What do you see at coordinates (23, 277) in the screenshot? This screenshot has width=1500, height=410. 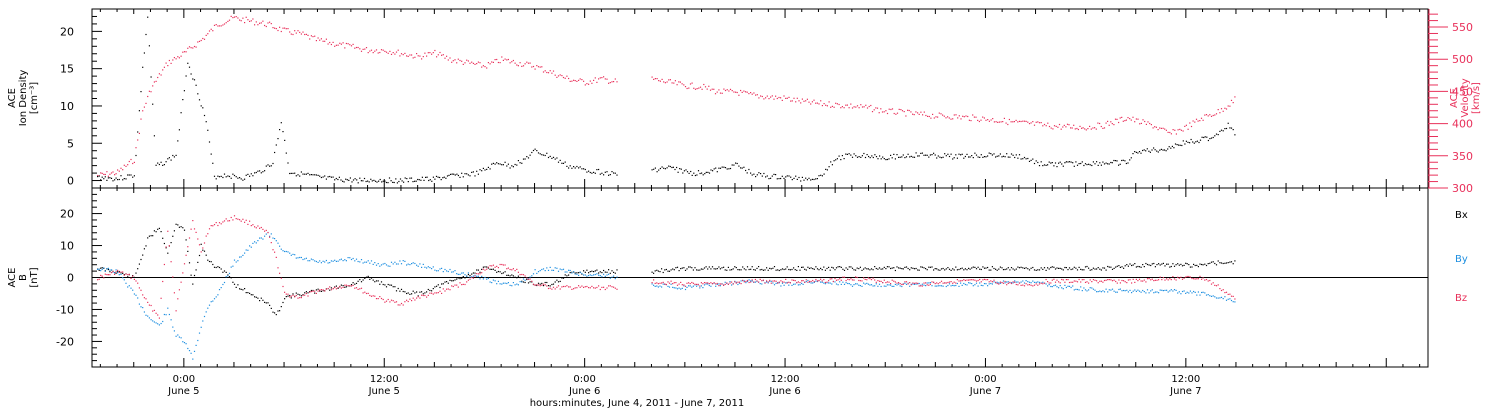 I see `field-axis-title: ACE B [nT]` at bounding box center [23, 277].